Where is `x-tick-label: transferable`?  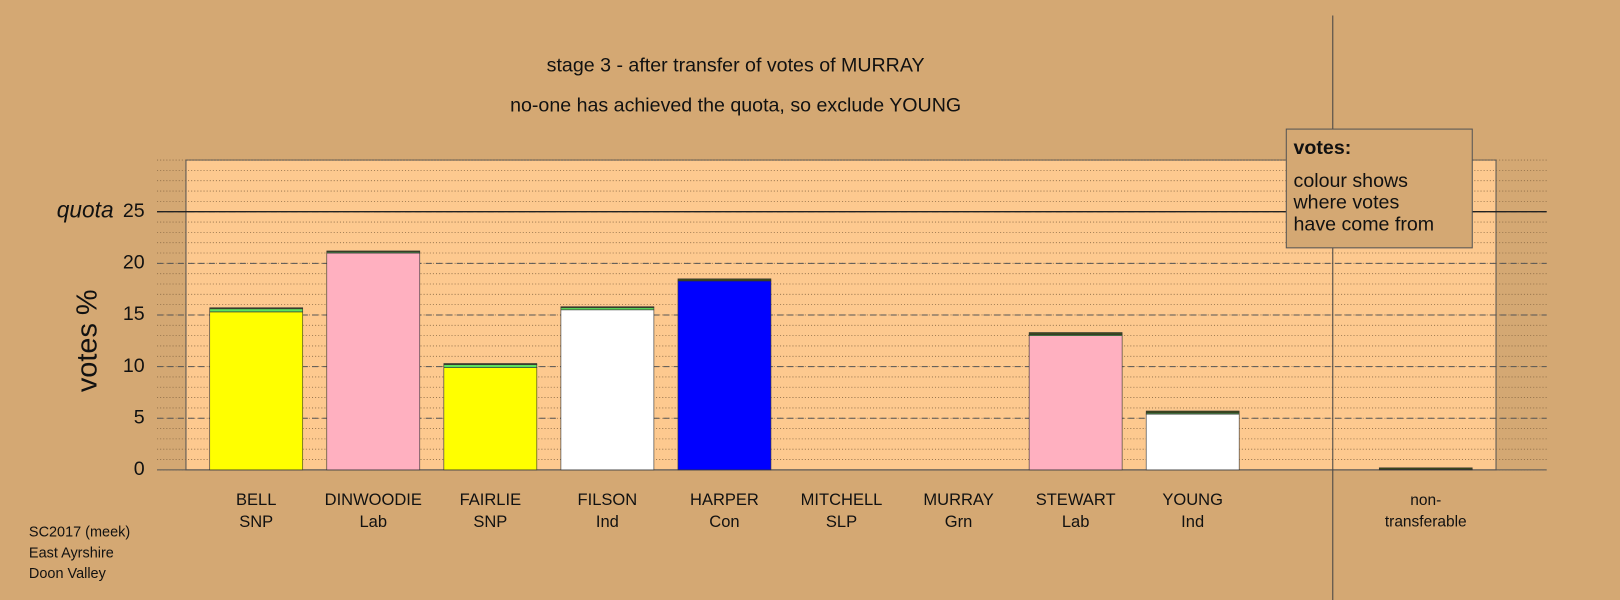 x-tick-label: transferable is located at coordinates (1426, 522).